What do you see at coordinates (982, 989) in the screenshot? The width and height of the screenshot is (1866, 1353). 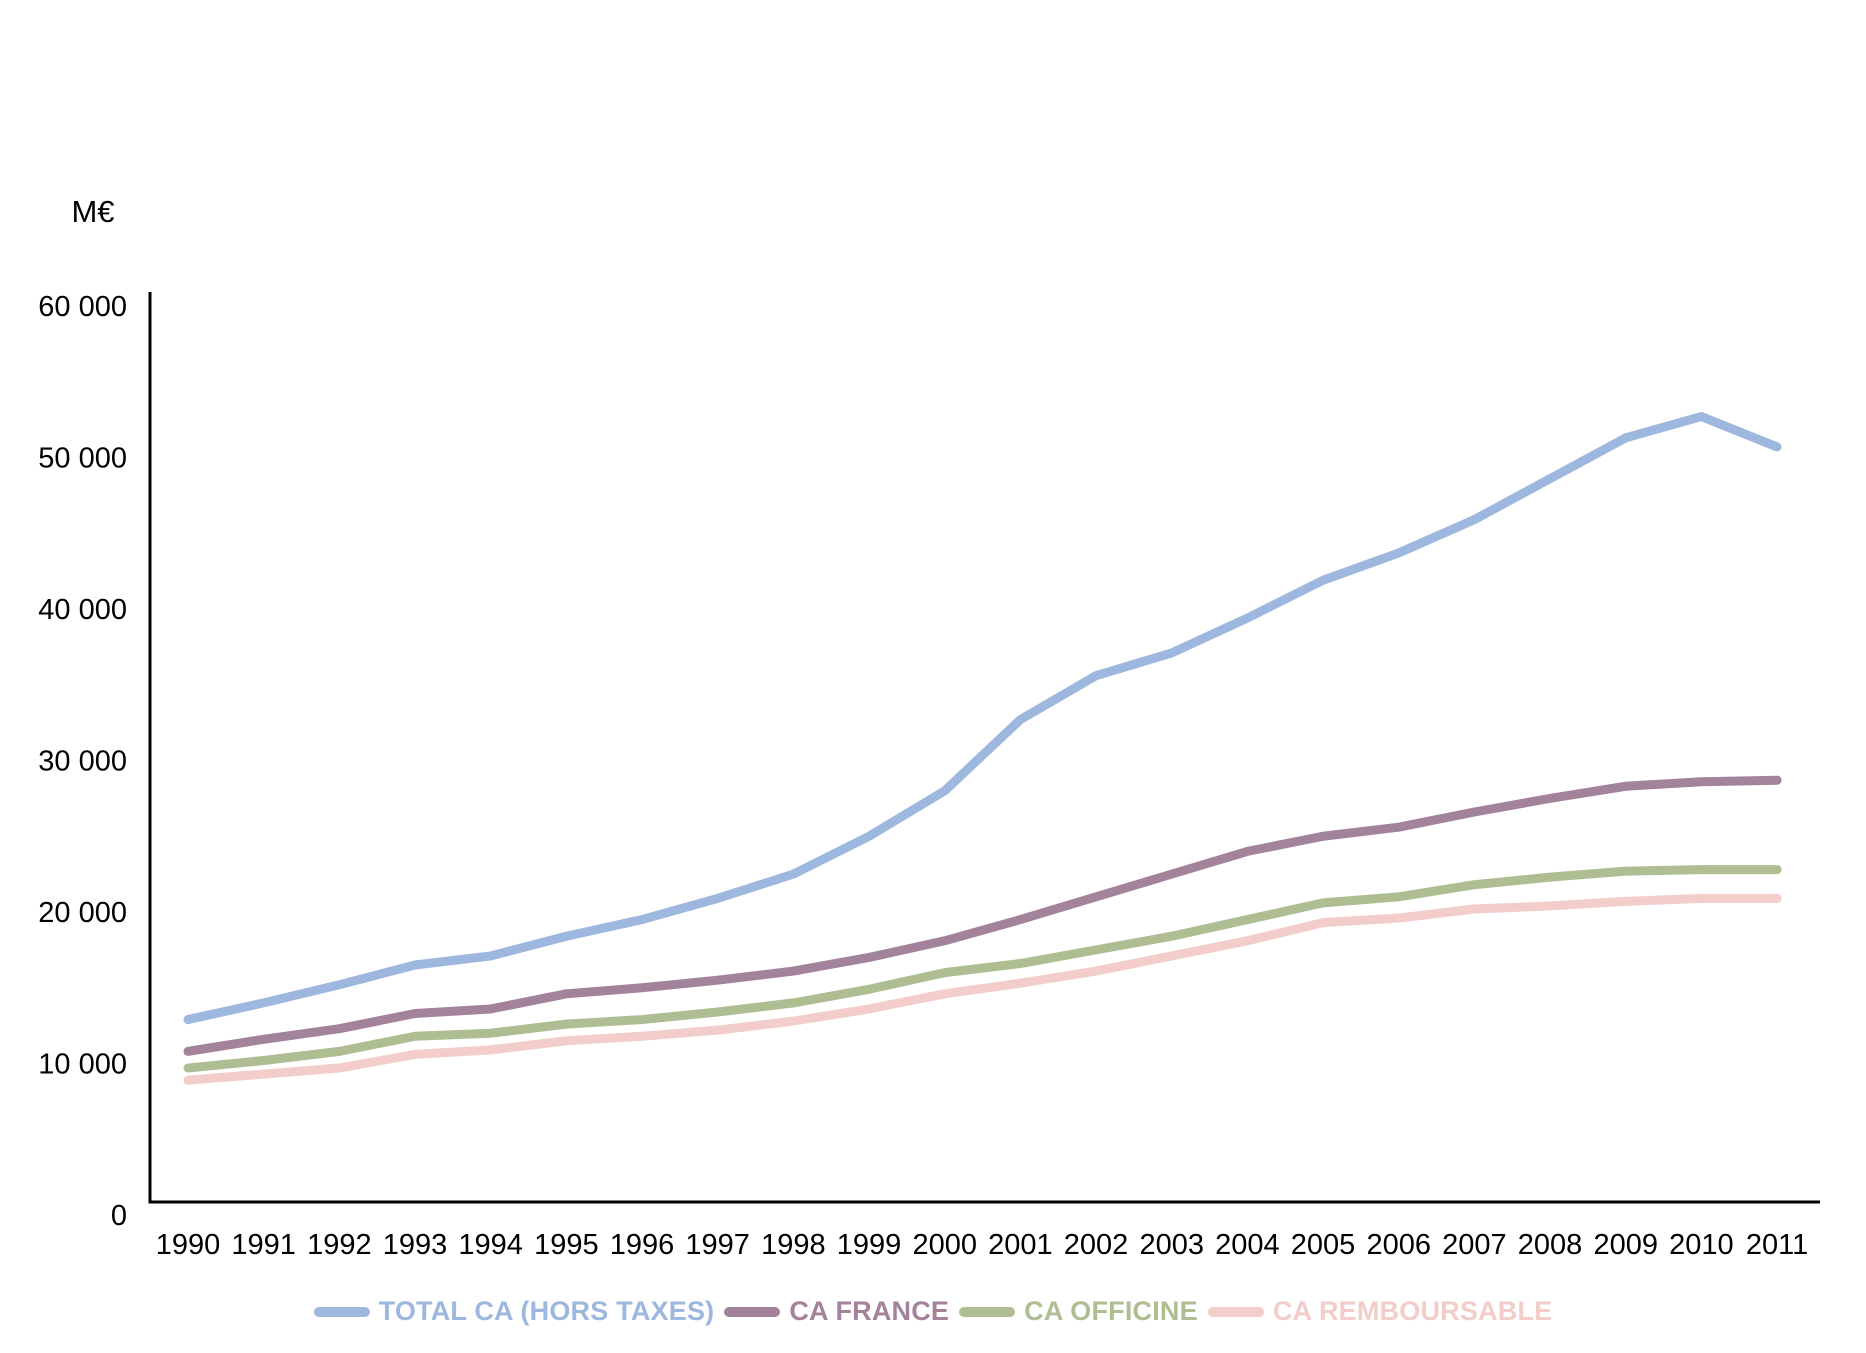 I see `series-line-ca-remboursable` at bounding box center [982, 989].